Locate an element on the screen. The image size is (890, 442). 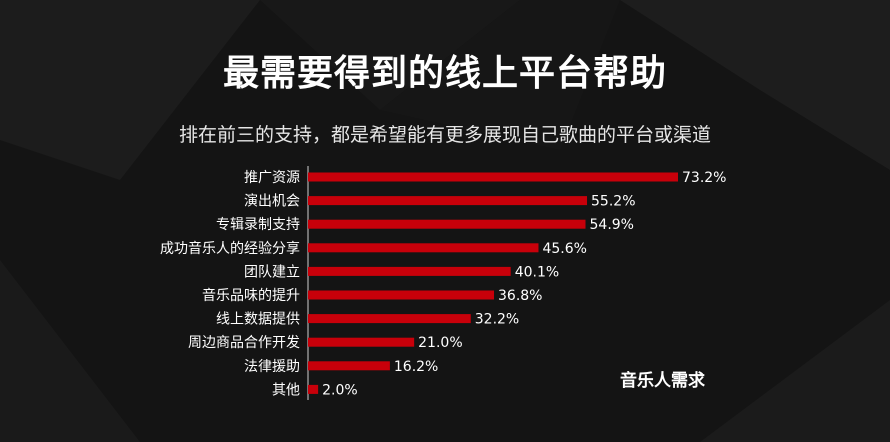
category-label: 其他 is located at coordinates (286, 390).